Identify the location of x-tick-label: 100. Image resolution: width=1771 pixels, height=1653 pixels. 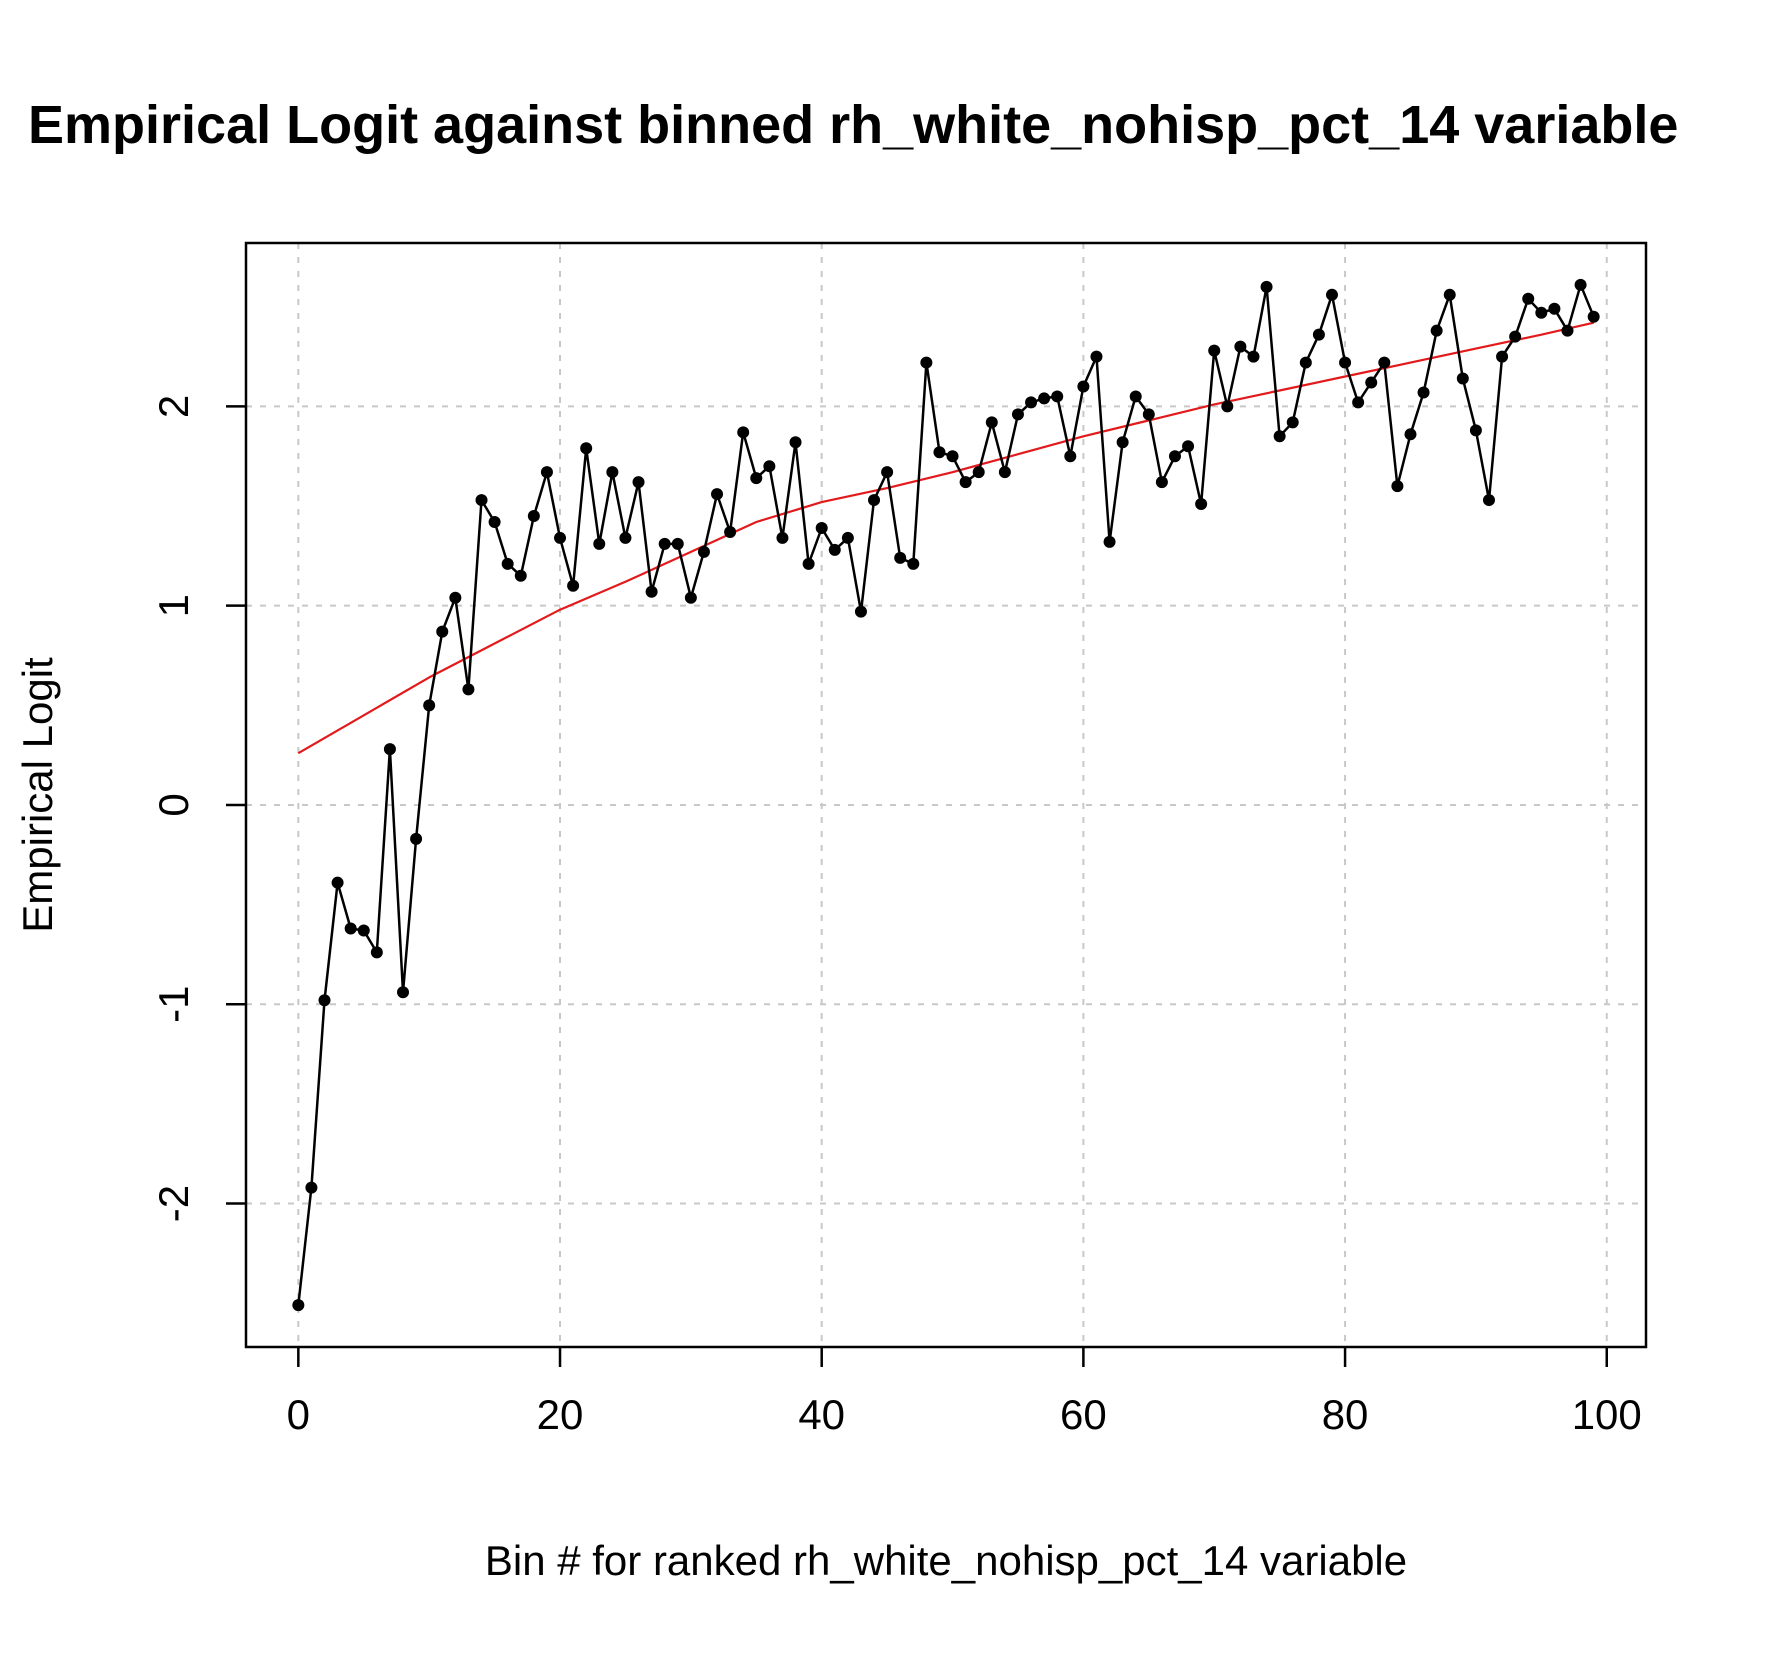
(1607, 1414).